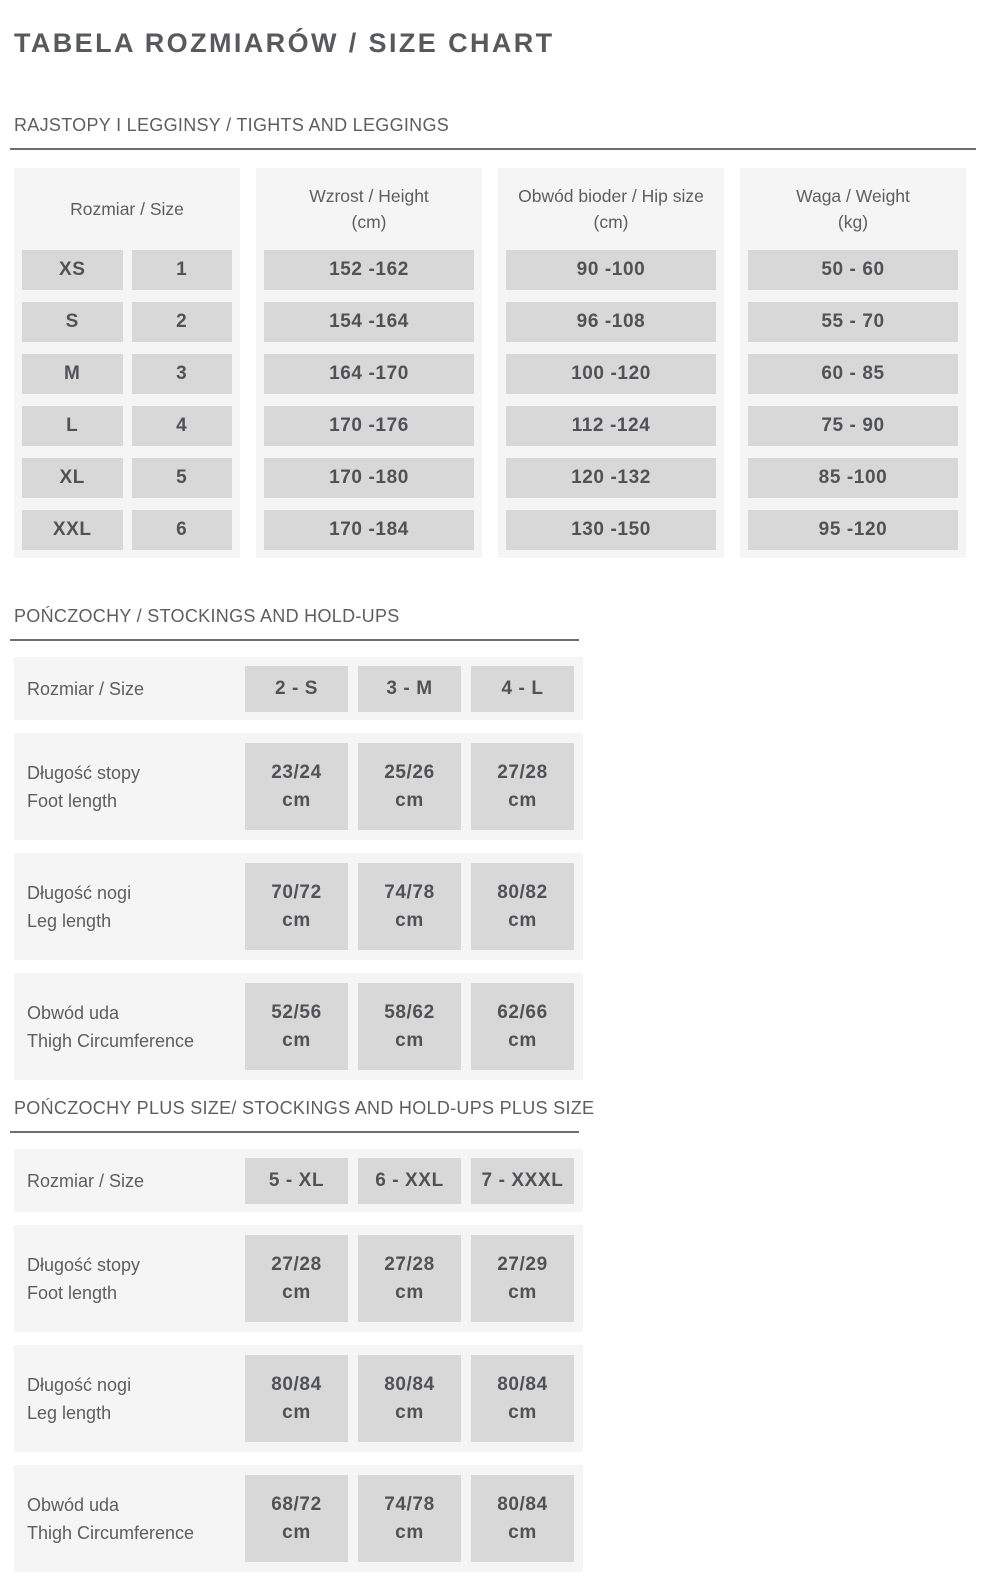 The height and width of the screenshot is (1591, 1000). What do you see at coordinates (409, 906) in the screenshot?
I see `row-cells: 70/72 cm 74/78 cm 80/82 cm` at bounding box center [409, 906].